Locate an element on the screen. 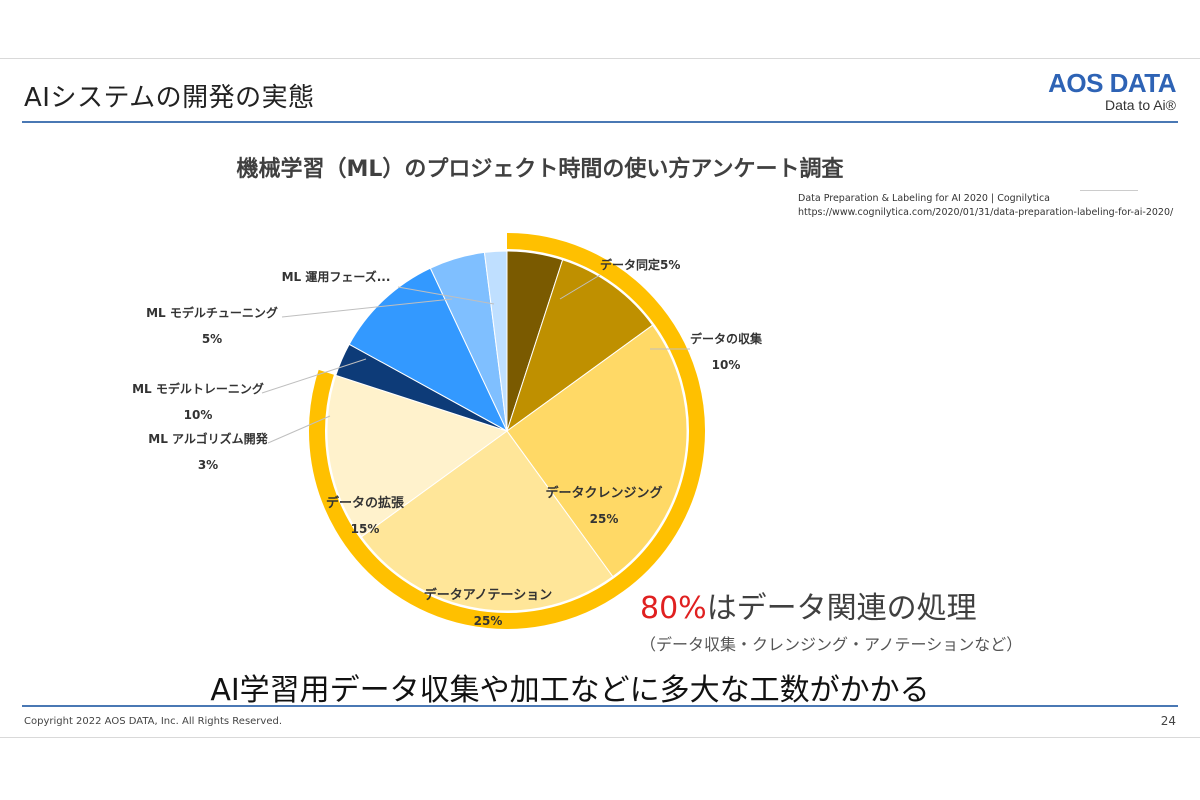  highlight-subnote: （データ収集・クレンジング・アノテーションなど） is located at coordinates (831, 644).